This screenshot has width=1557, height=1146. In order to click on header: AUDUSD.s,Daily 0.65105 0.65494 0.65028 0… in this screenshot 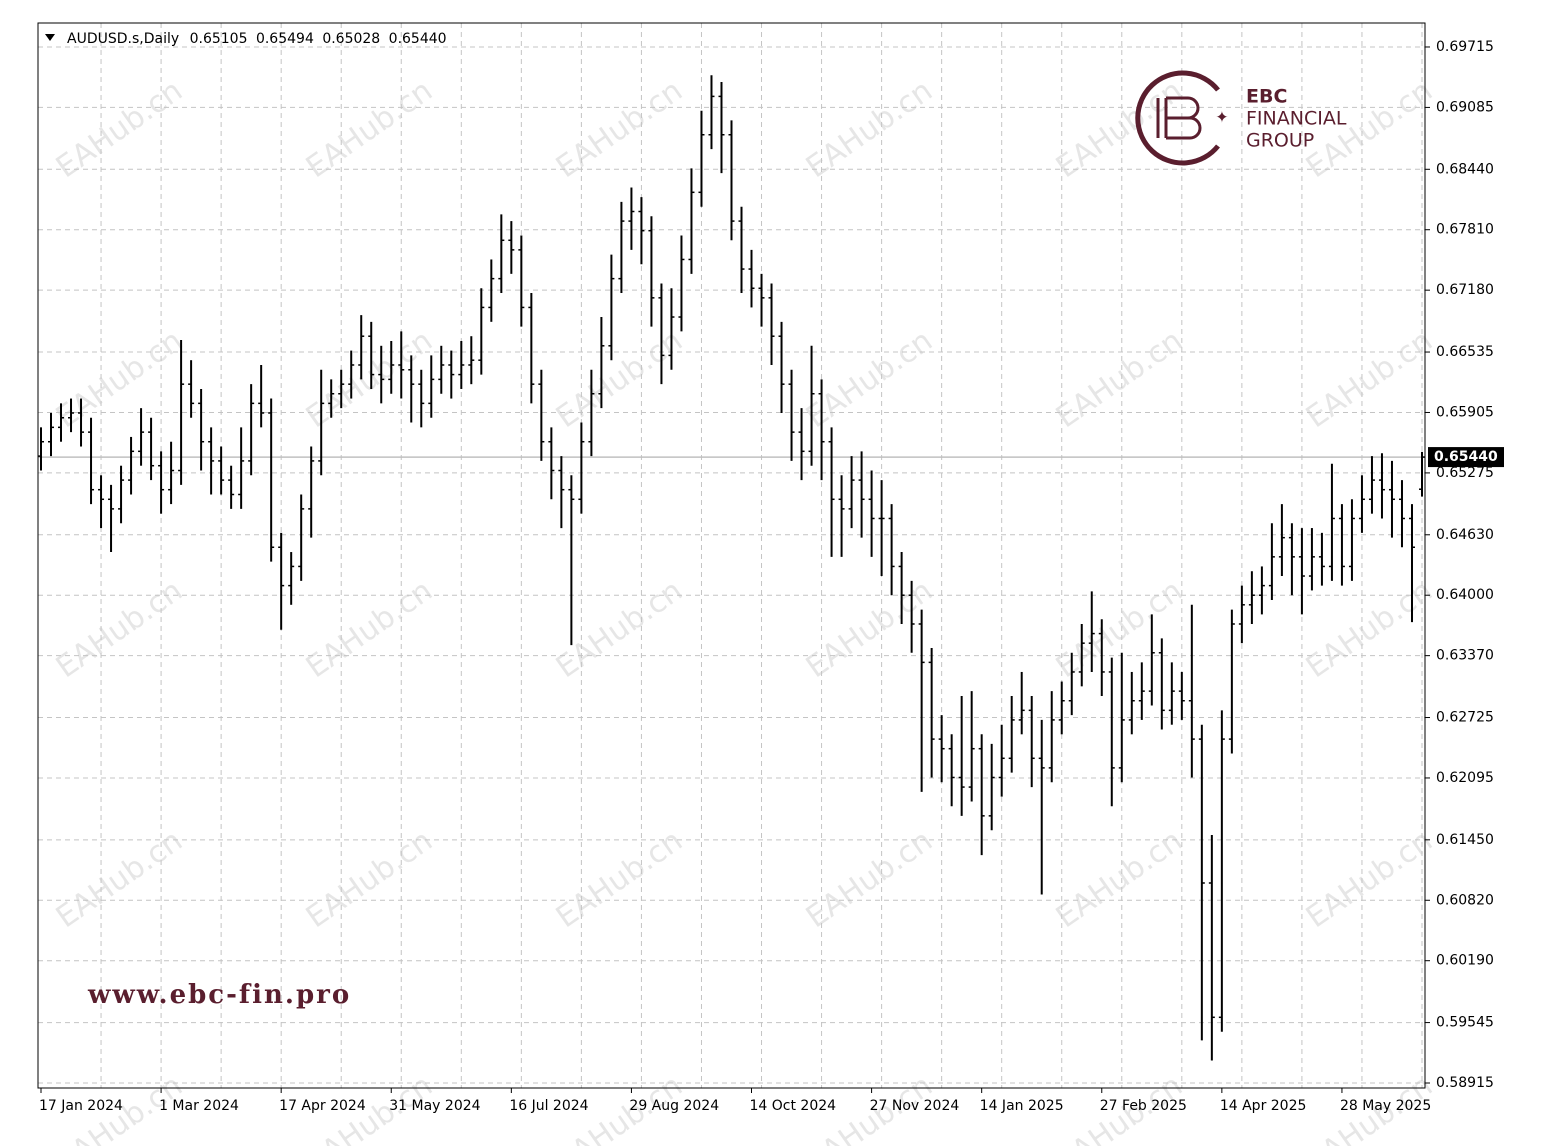, I will do `click(257, 39)`.